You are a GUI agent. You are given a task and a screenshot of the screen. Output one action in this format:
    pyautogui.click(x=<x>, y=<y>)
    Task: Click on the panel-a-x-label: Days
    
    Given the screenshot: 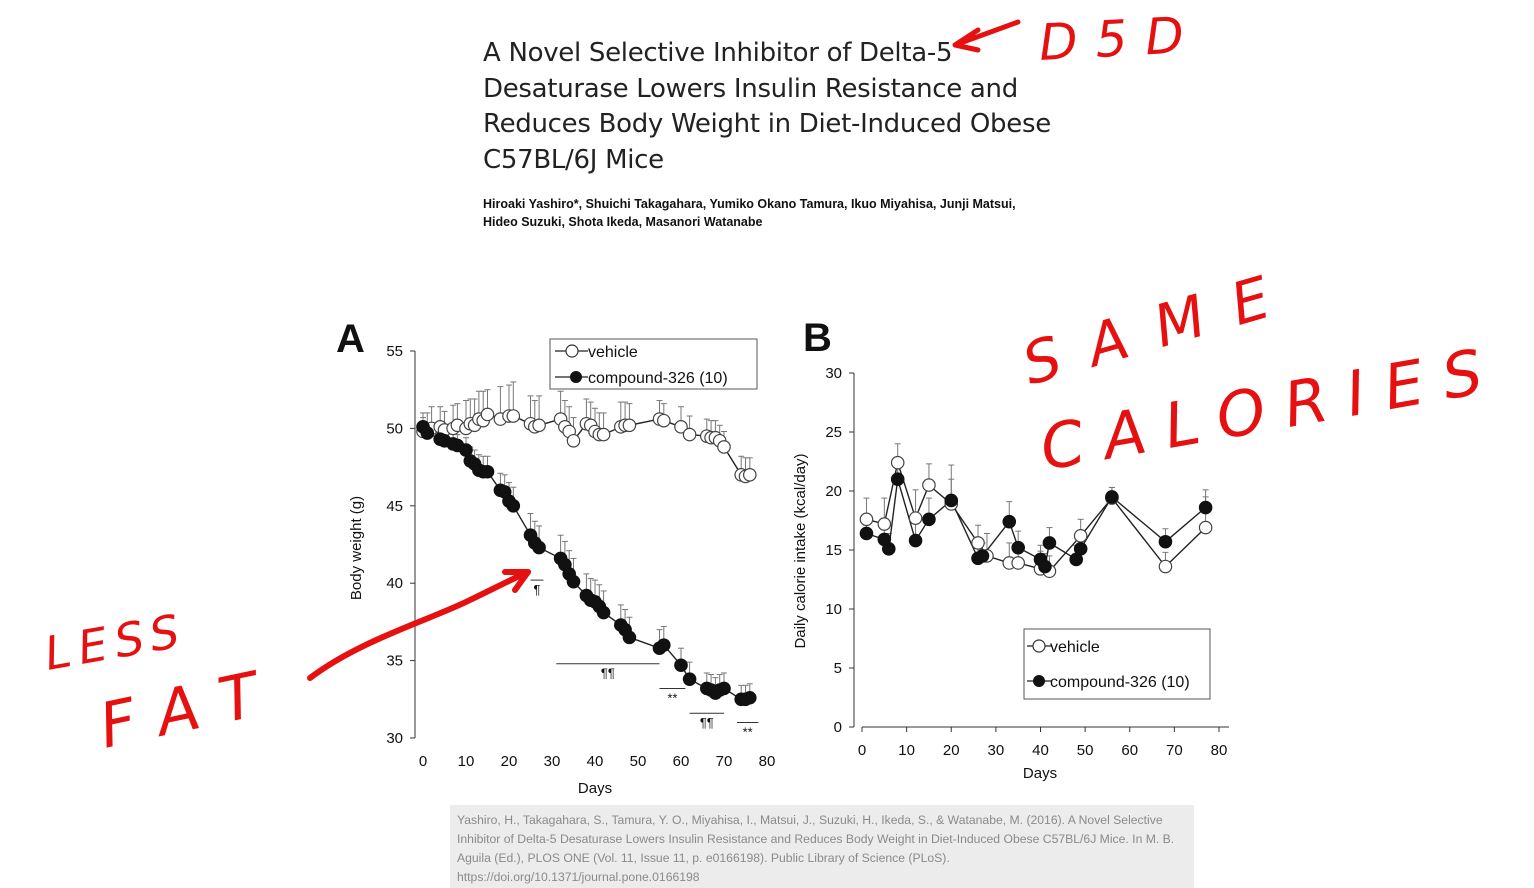 What is the action you would take?
    pyautogui.click(x=595, y=788)
    